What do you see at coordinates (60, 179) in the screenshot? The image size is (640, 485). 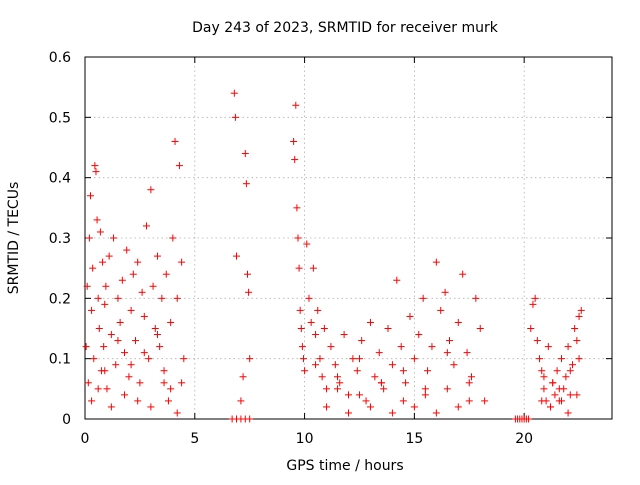 I see `y-tick-label: 0.4` at bounding box center [60, 179].